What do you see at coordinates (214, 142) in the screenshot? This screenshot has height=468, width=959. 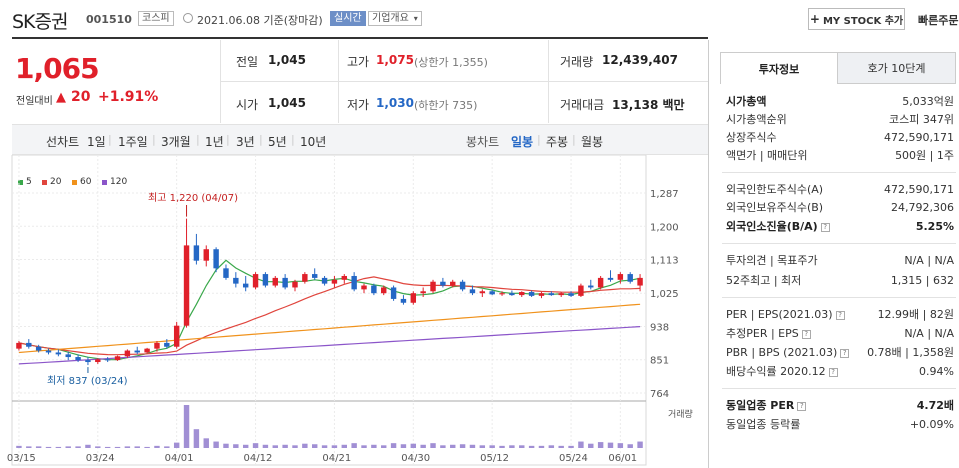 I see `period-1y: 1년` at bounding box center [214, 142].